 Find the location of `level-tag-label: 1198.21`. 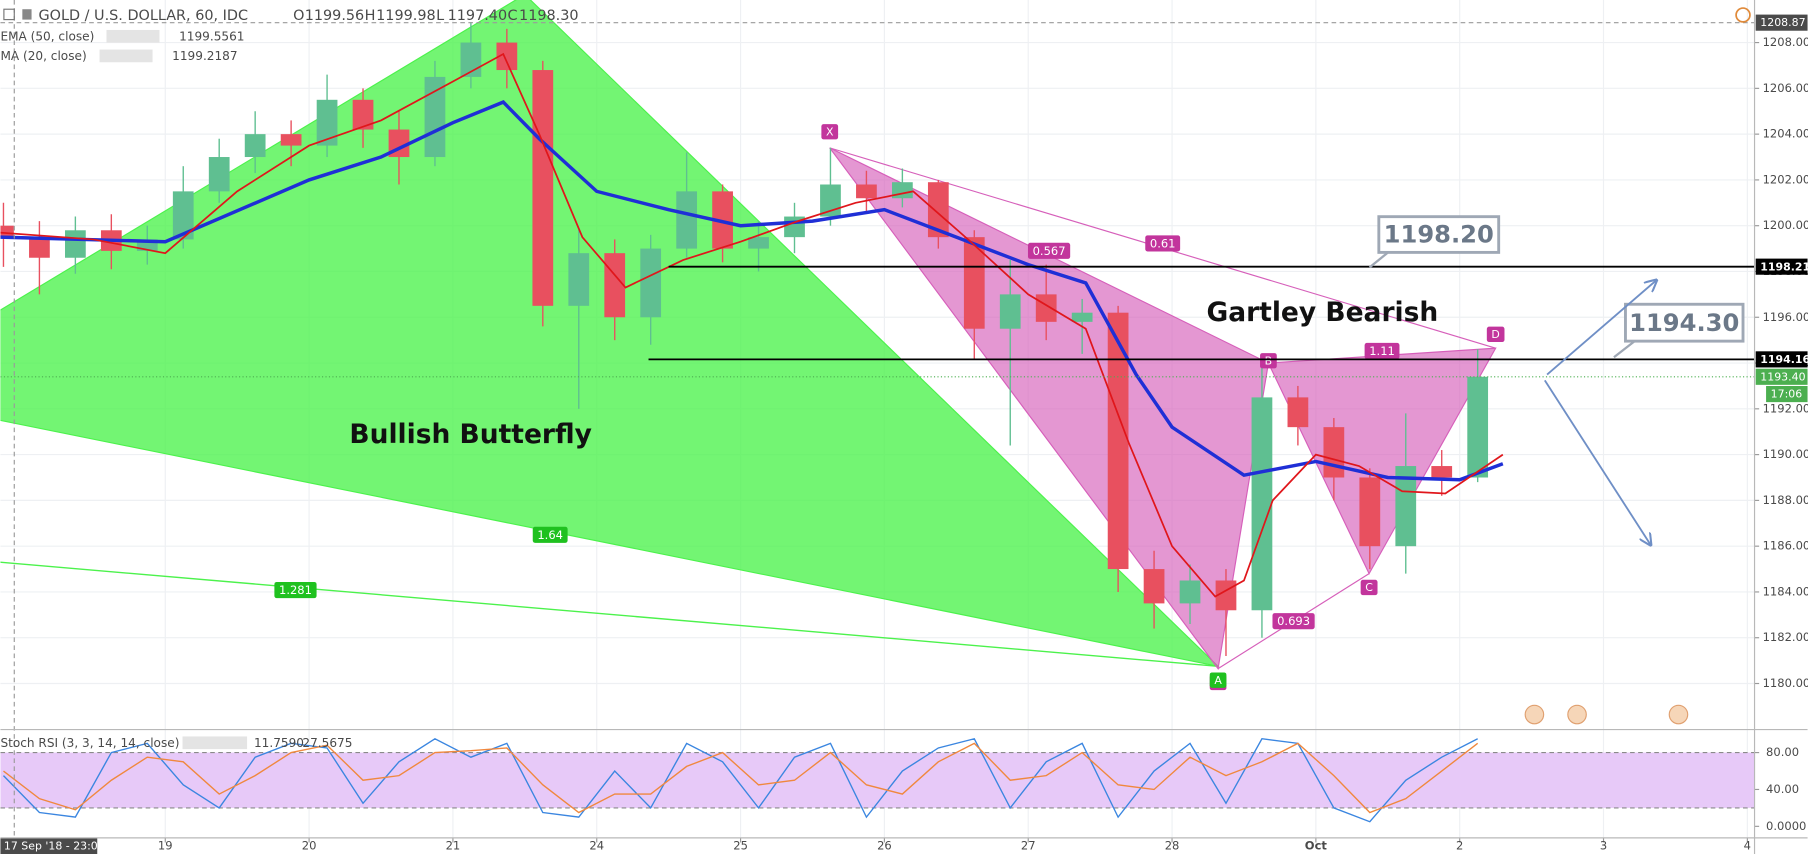

level-tag-label: 1198.21 is located at coordinates (1784, 266).